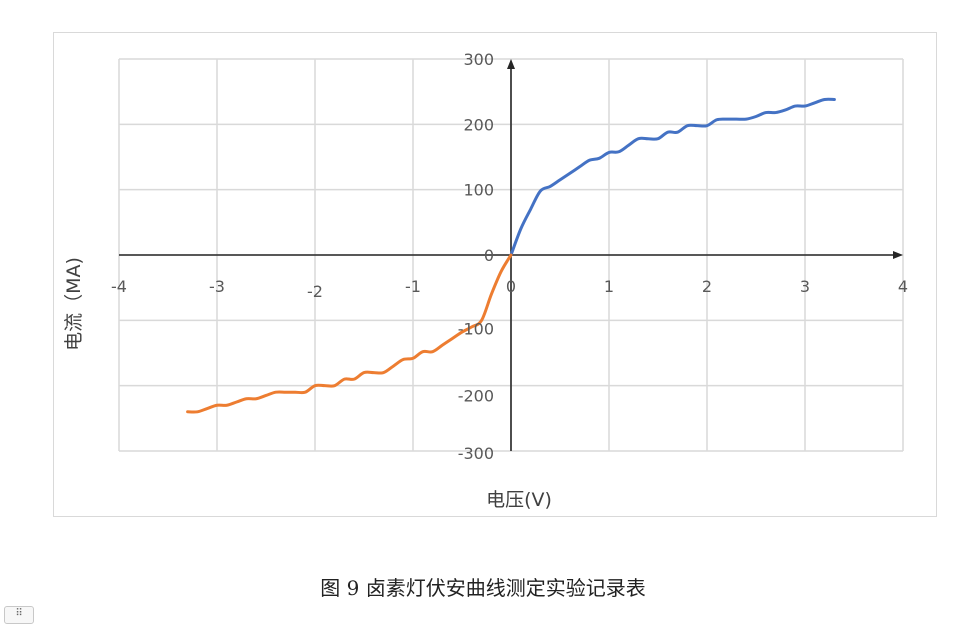  What do you see at coordinates (413, 286) in the screenshot?
I see `x-tick-label: -1` at bounding box center [413, 286].